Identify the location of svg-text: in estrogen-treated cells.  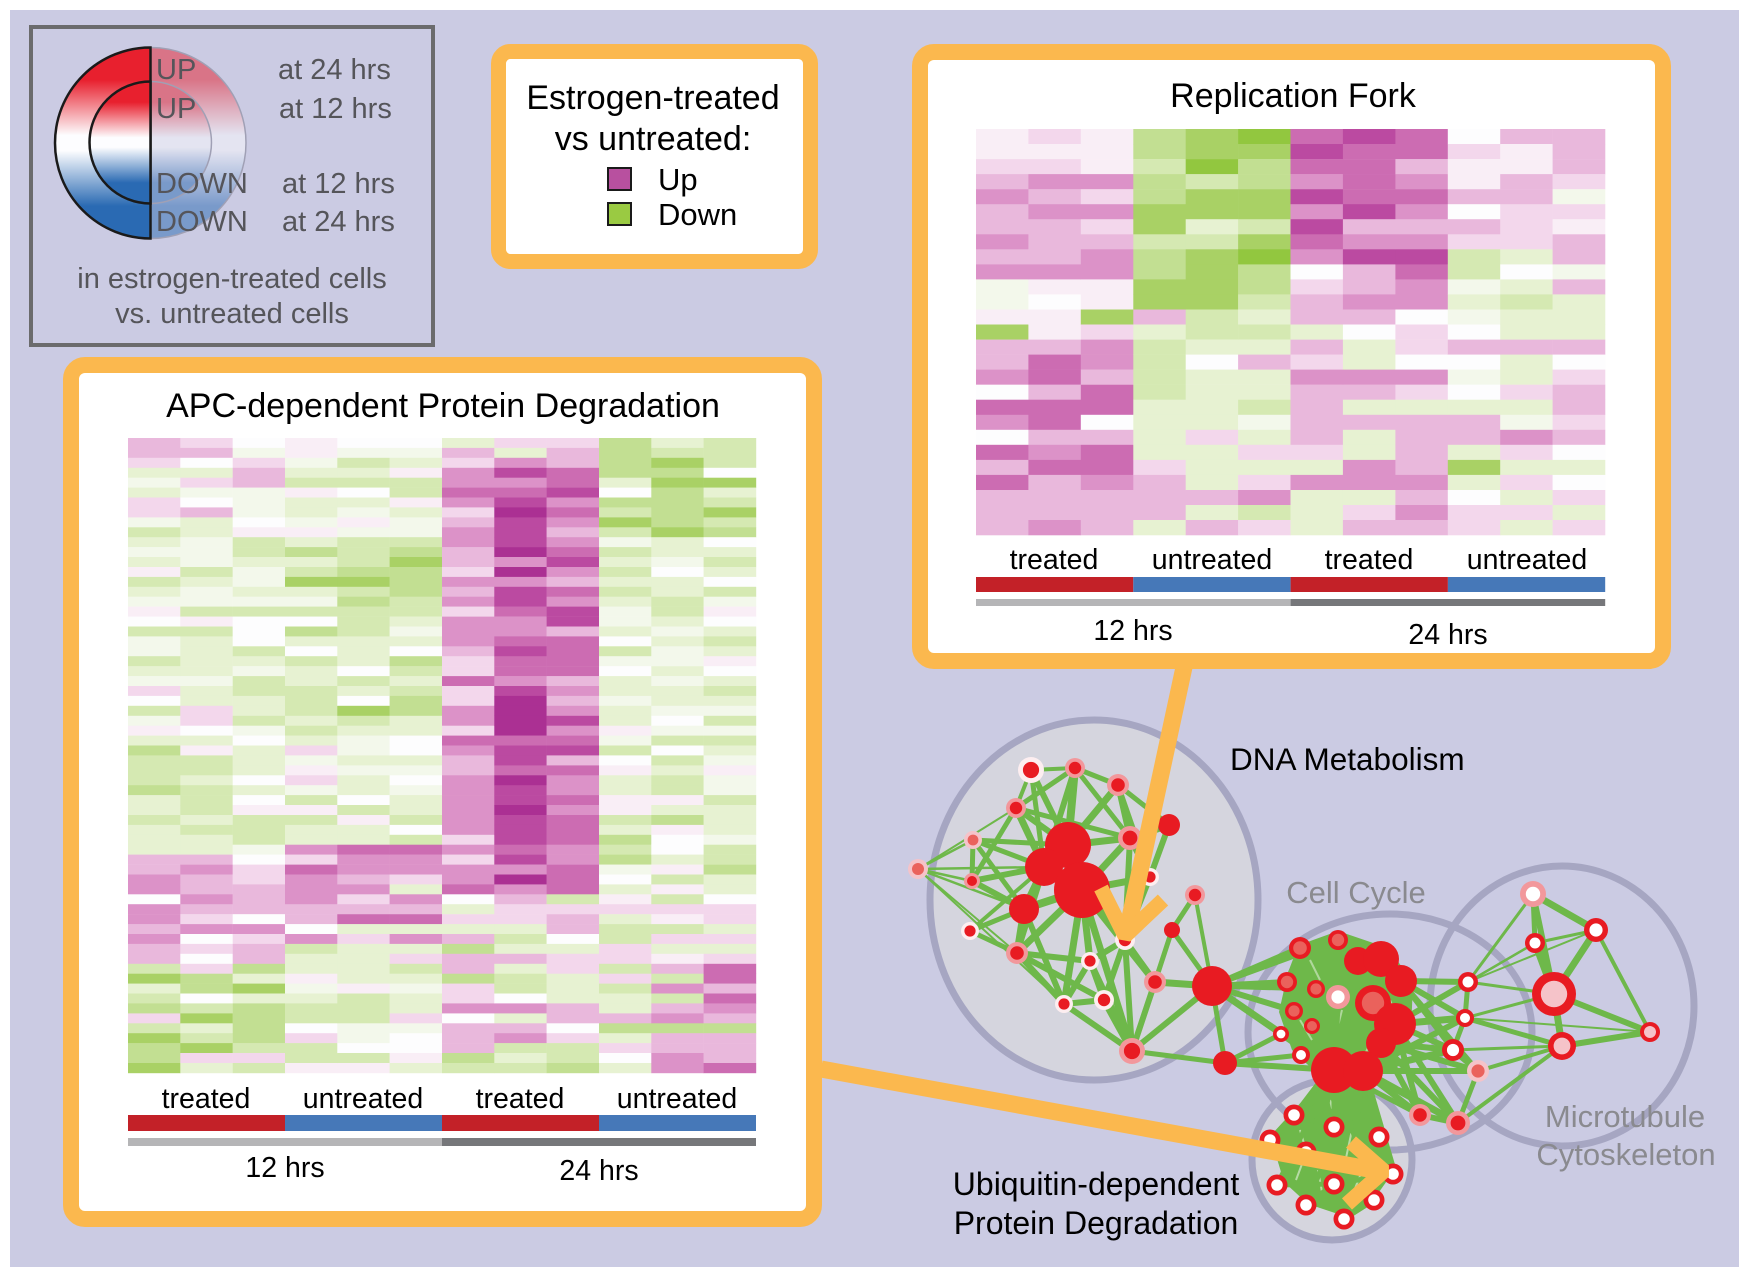
(232, 279).